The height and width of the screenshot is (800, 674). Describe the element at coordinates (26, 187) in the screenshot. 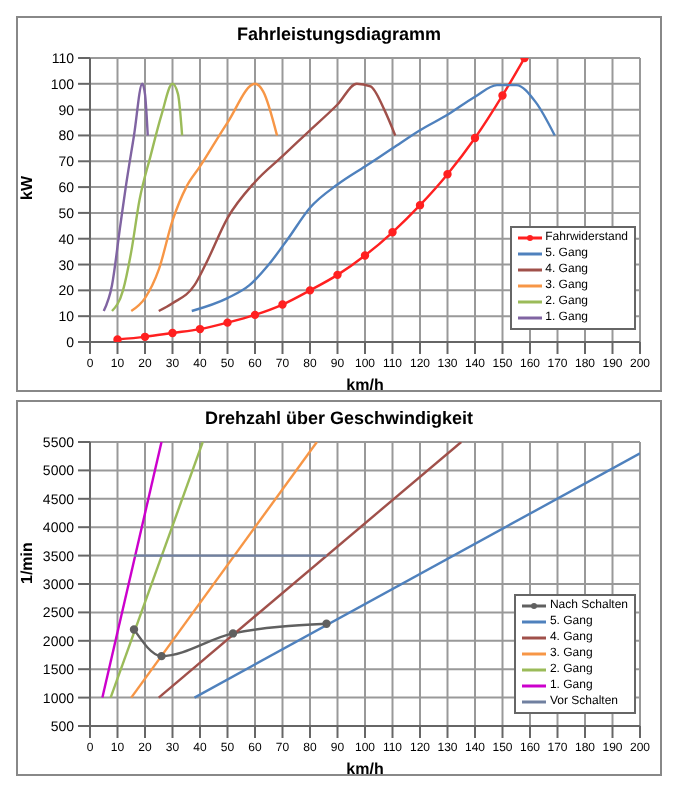

I see `y-axis-title: kW` at that location.